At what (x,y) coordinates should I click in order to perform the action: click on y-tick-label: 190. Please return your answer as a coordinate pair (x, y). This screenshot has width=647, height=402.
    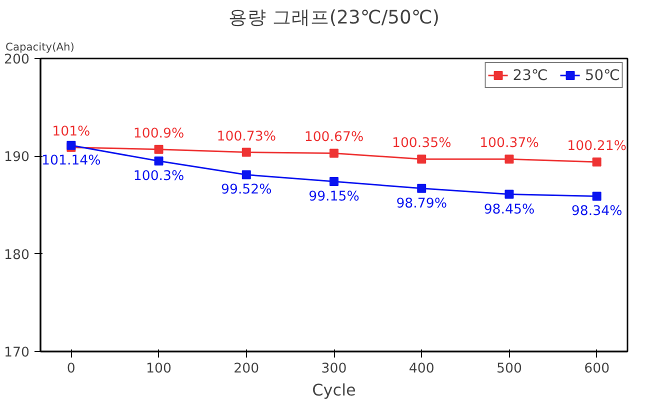
    Looking at the image, I should click on (17, 158).